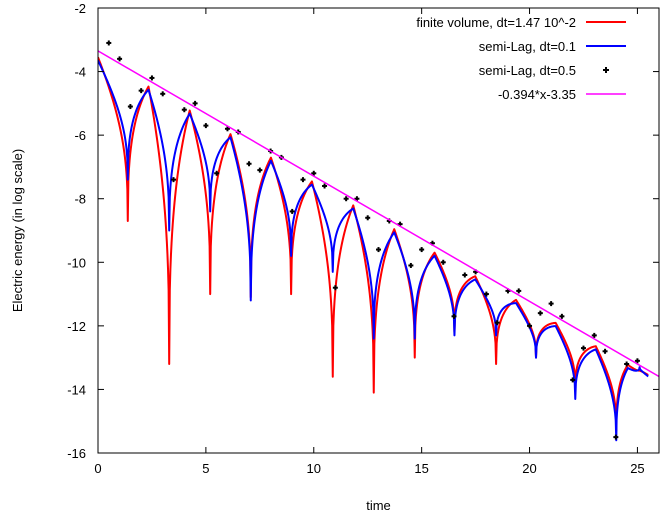 The height and width of the screenshot is (517, 660). Describe the element at coordinates (80, 199) in the screenshot. I see `y-tick-label: -8` at that location.